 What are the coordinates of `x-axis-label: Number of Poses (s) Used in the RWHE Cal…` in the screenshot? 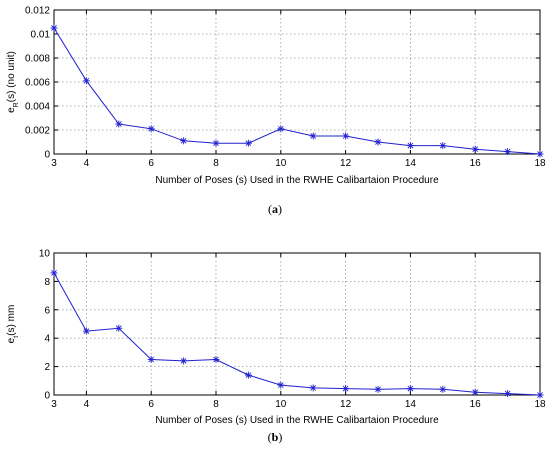 It's located at (297, 180).